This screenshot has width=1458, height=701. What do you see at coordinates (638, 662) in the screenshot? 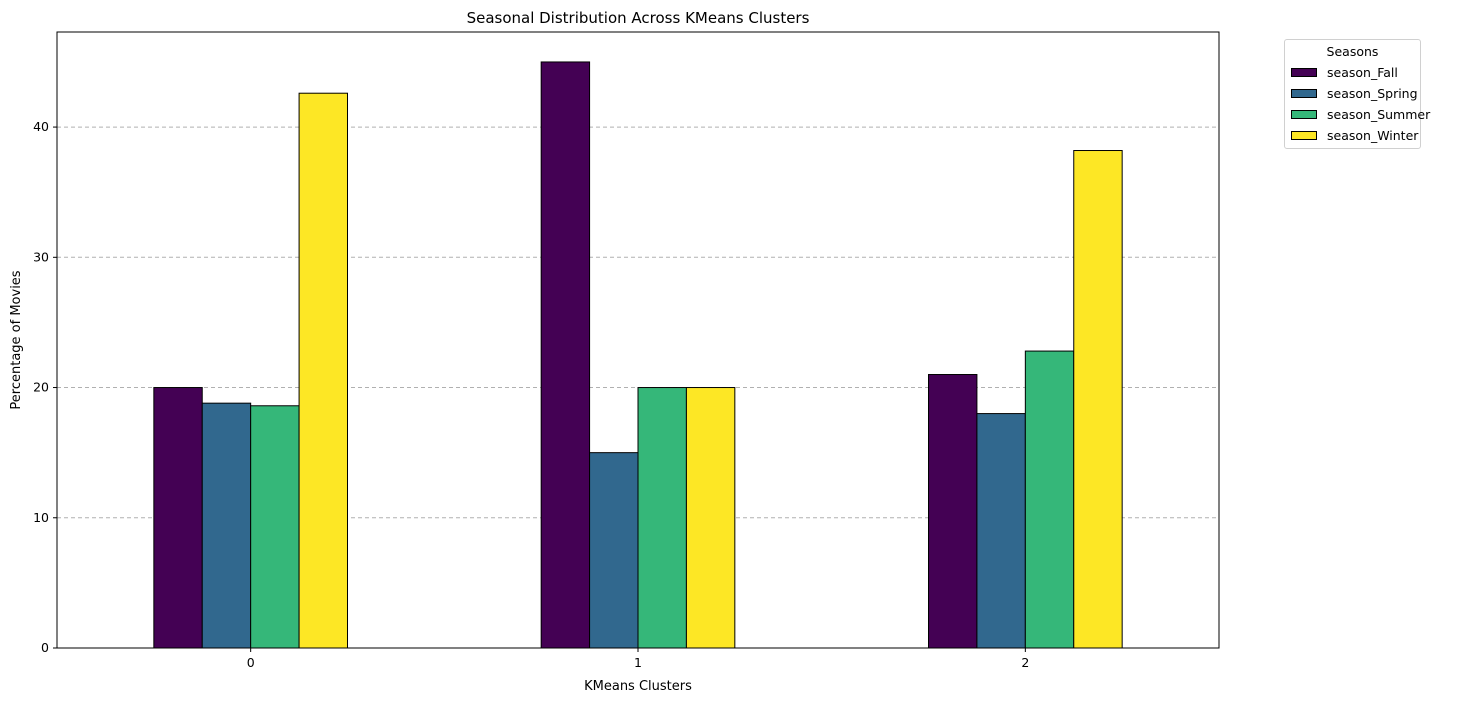
I see `x-tick-label: 1` at bounding box center [638, 662].